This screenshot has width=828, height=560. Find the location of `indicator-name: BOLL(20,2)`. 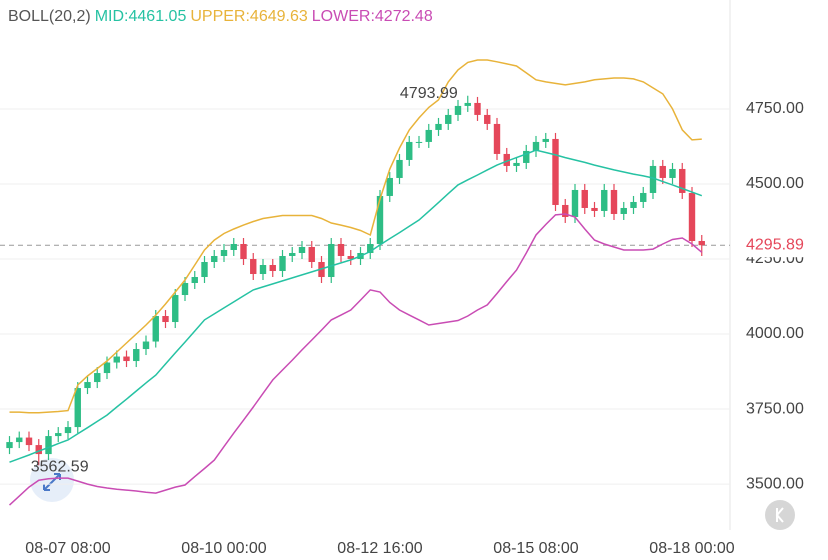

indicator-name: BOLL(20,2) is located at coordinates (49, 16).